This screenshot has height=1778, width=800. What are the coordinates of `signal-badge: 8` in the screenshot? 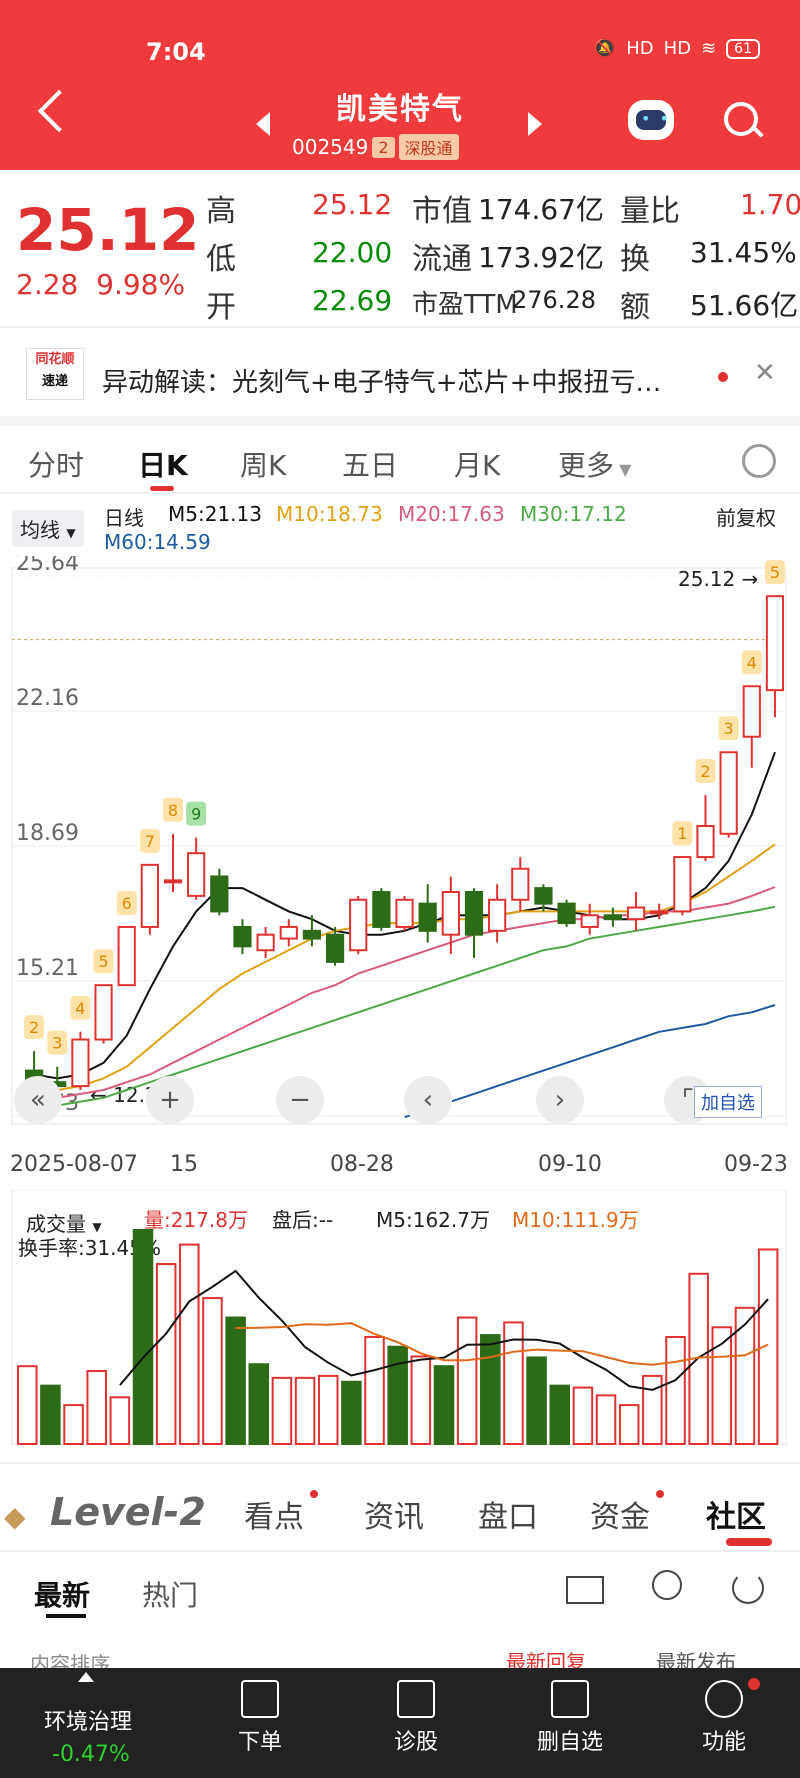 It's located at (173, 809).